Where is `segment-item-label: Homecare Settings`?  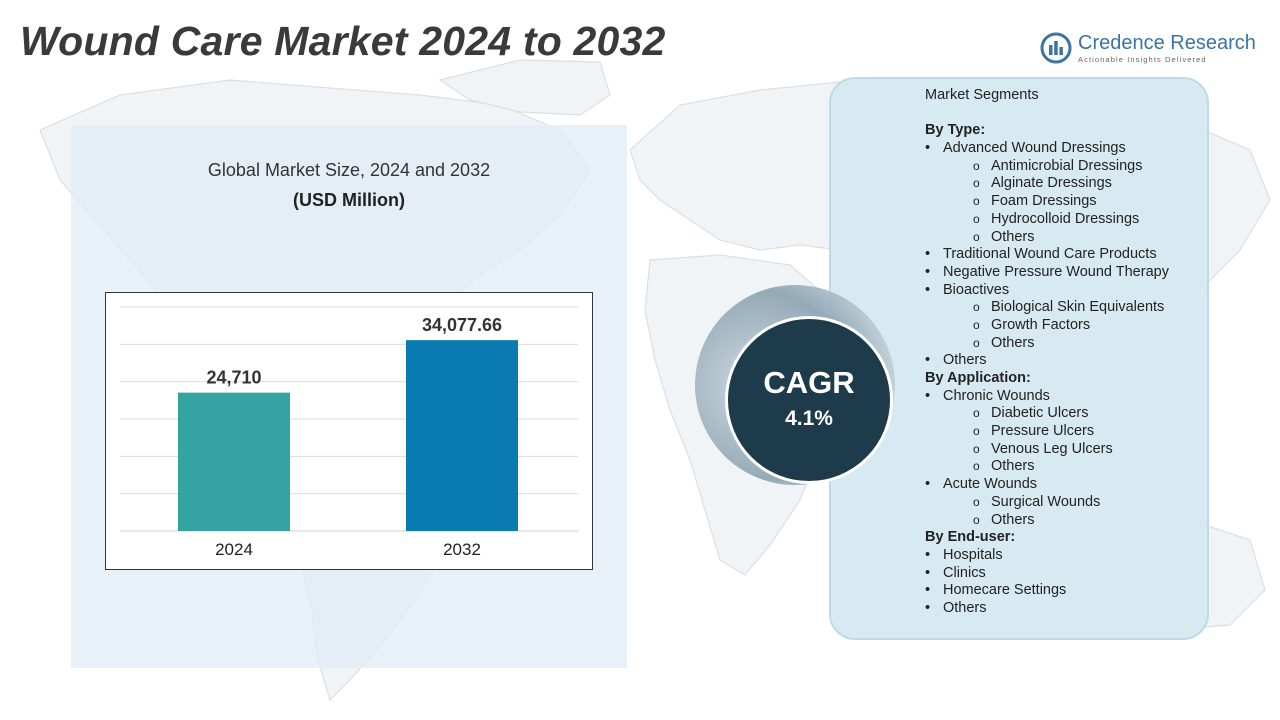 segment-item-label: Homecare Settings is located at coordinates (1005, 590).